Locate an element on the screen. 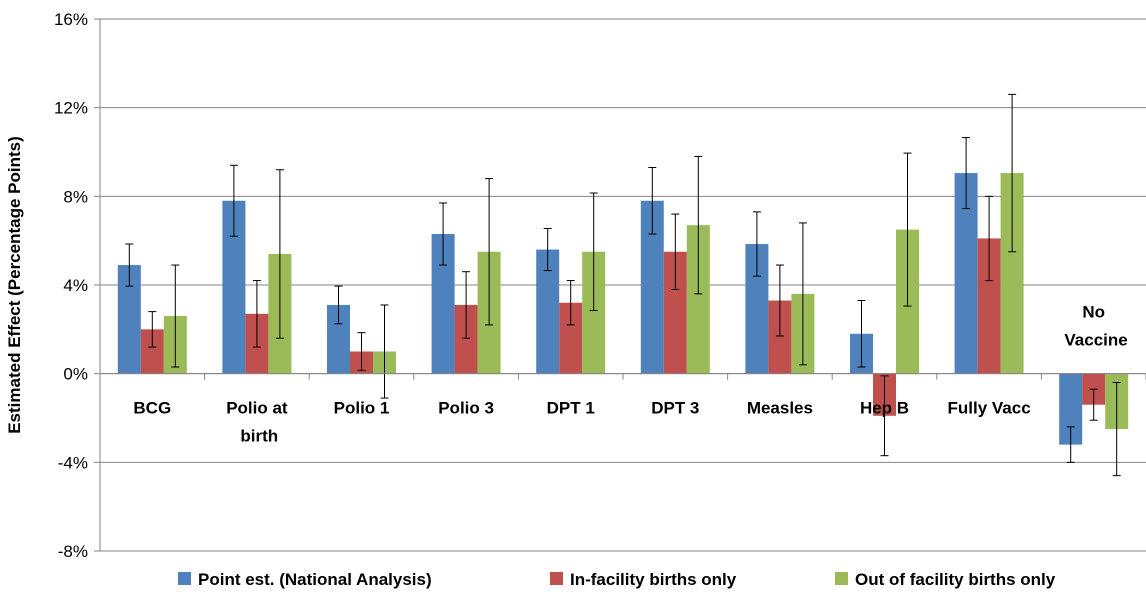 The image size is (1146, 592). x-tick-label-line: Polio 1 is located at coordinates (362, 408).